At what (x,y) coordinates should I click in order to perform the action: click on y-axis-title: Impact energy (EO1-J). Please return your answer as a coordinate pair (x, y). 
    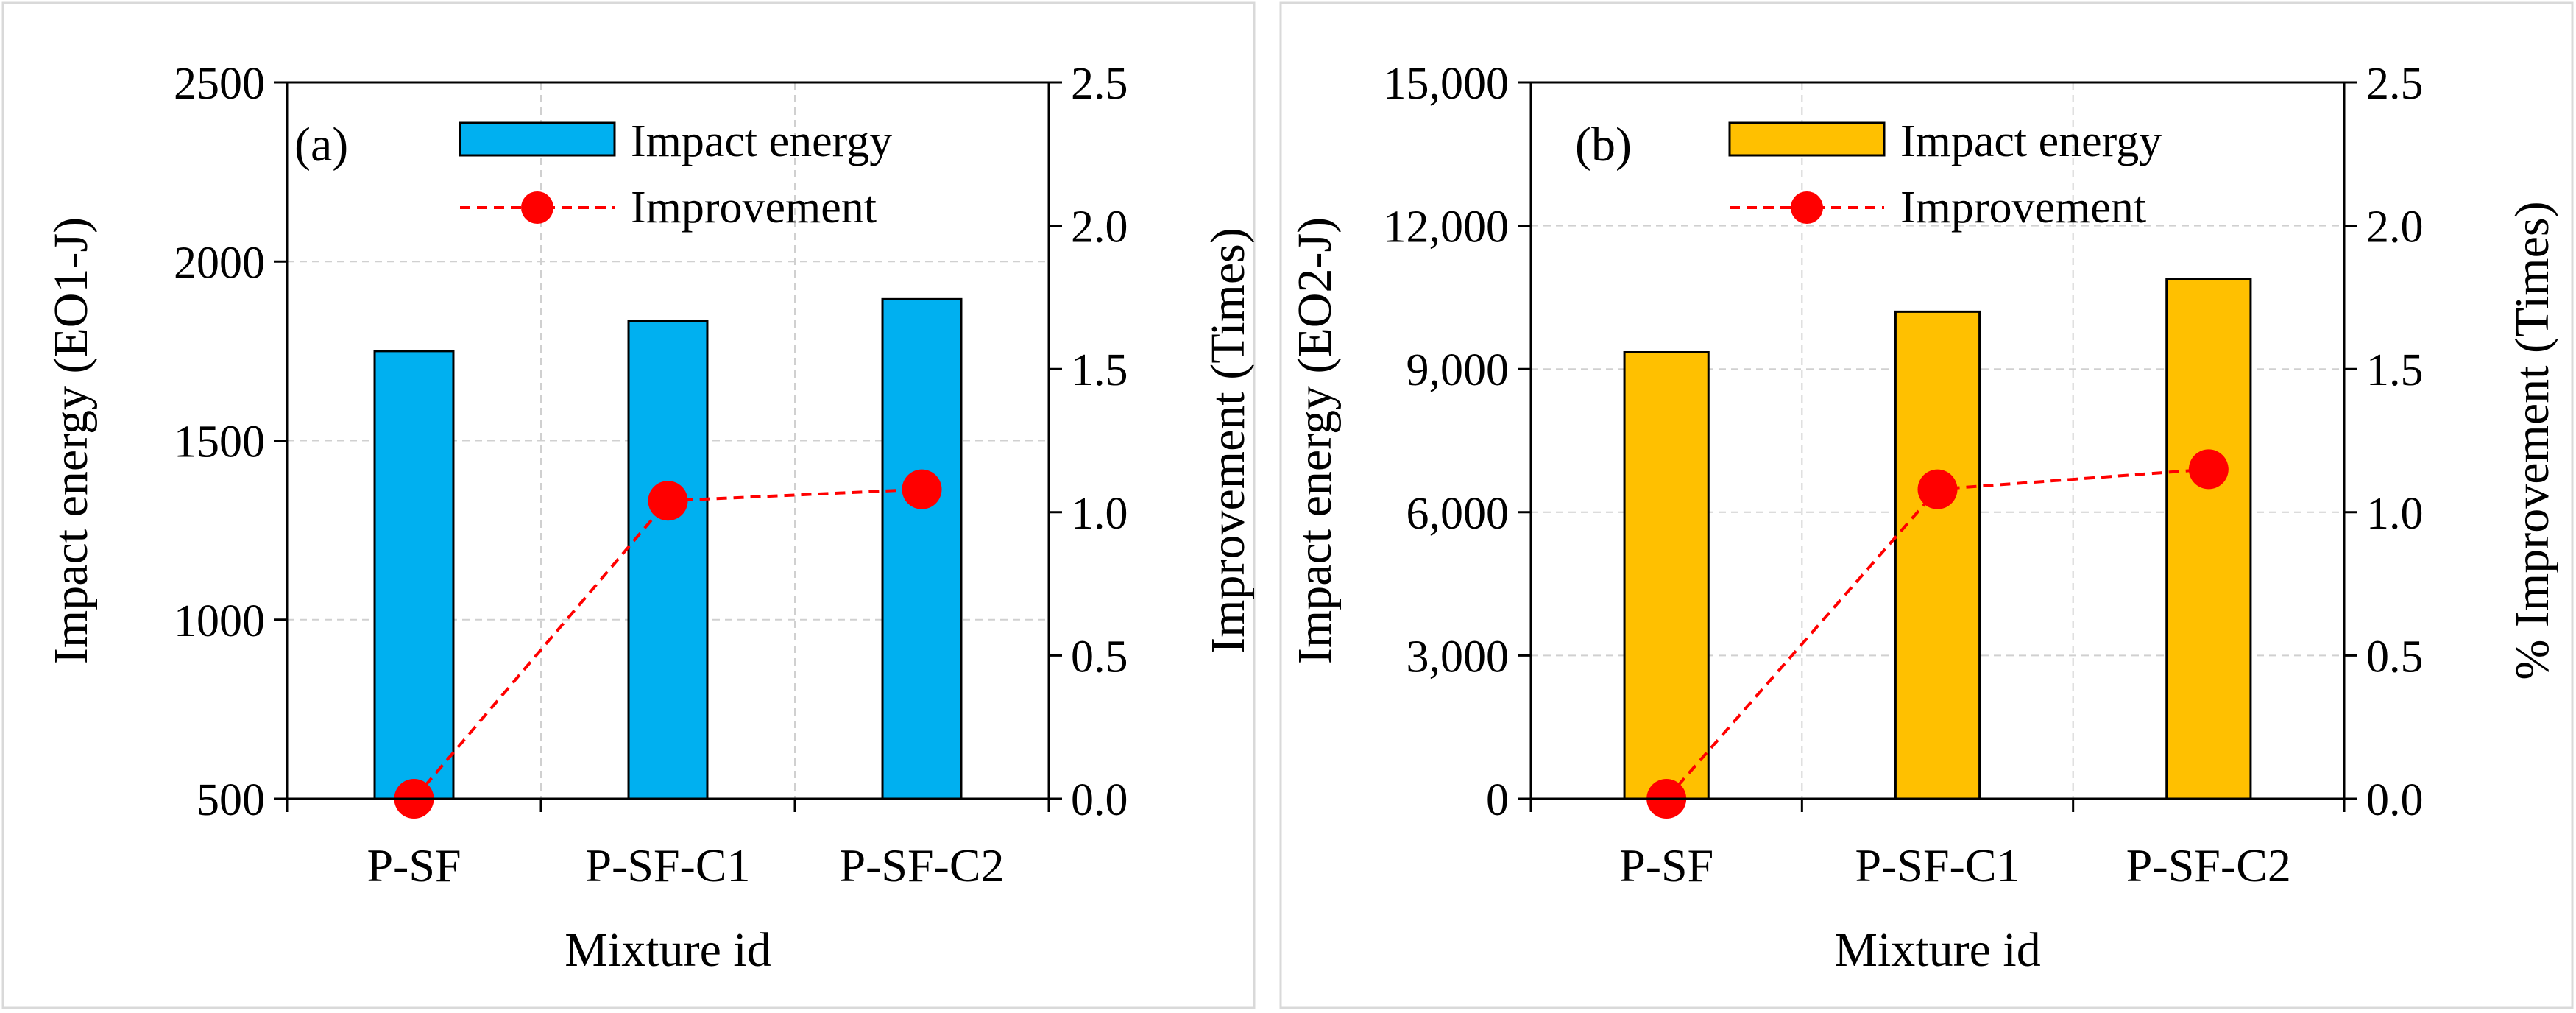
    Looking at the image, I should click on (71, 440).